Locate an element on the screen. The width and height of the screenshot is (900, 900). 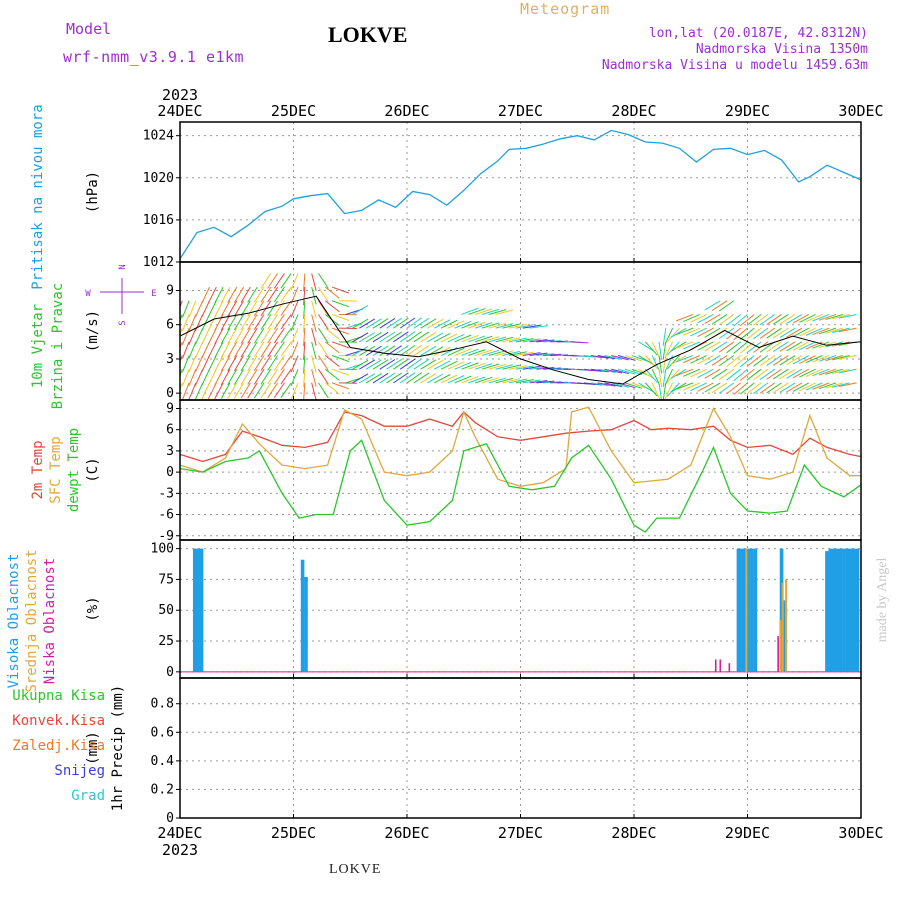
rose-north: N is located at coordinates (123, 266).